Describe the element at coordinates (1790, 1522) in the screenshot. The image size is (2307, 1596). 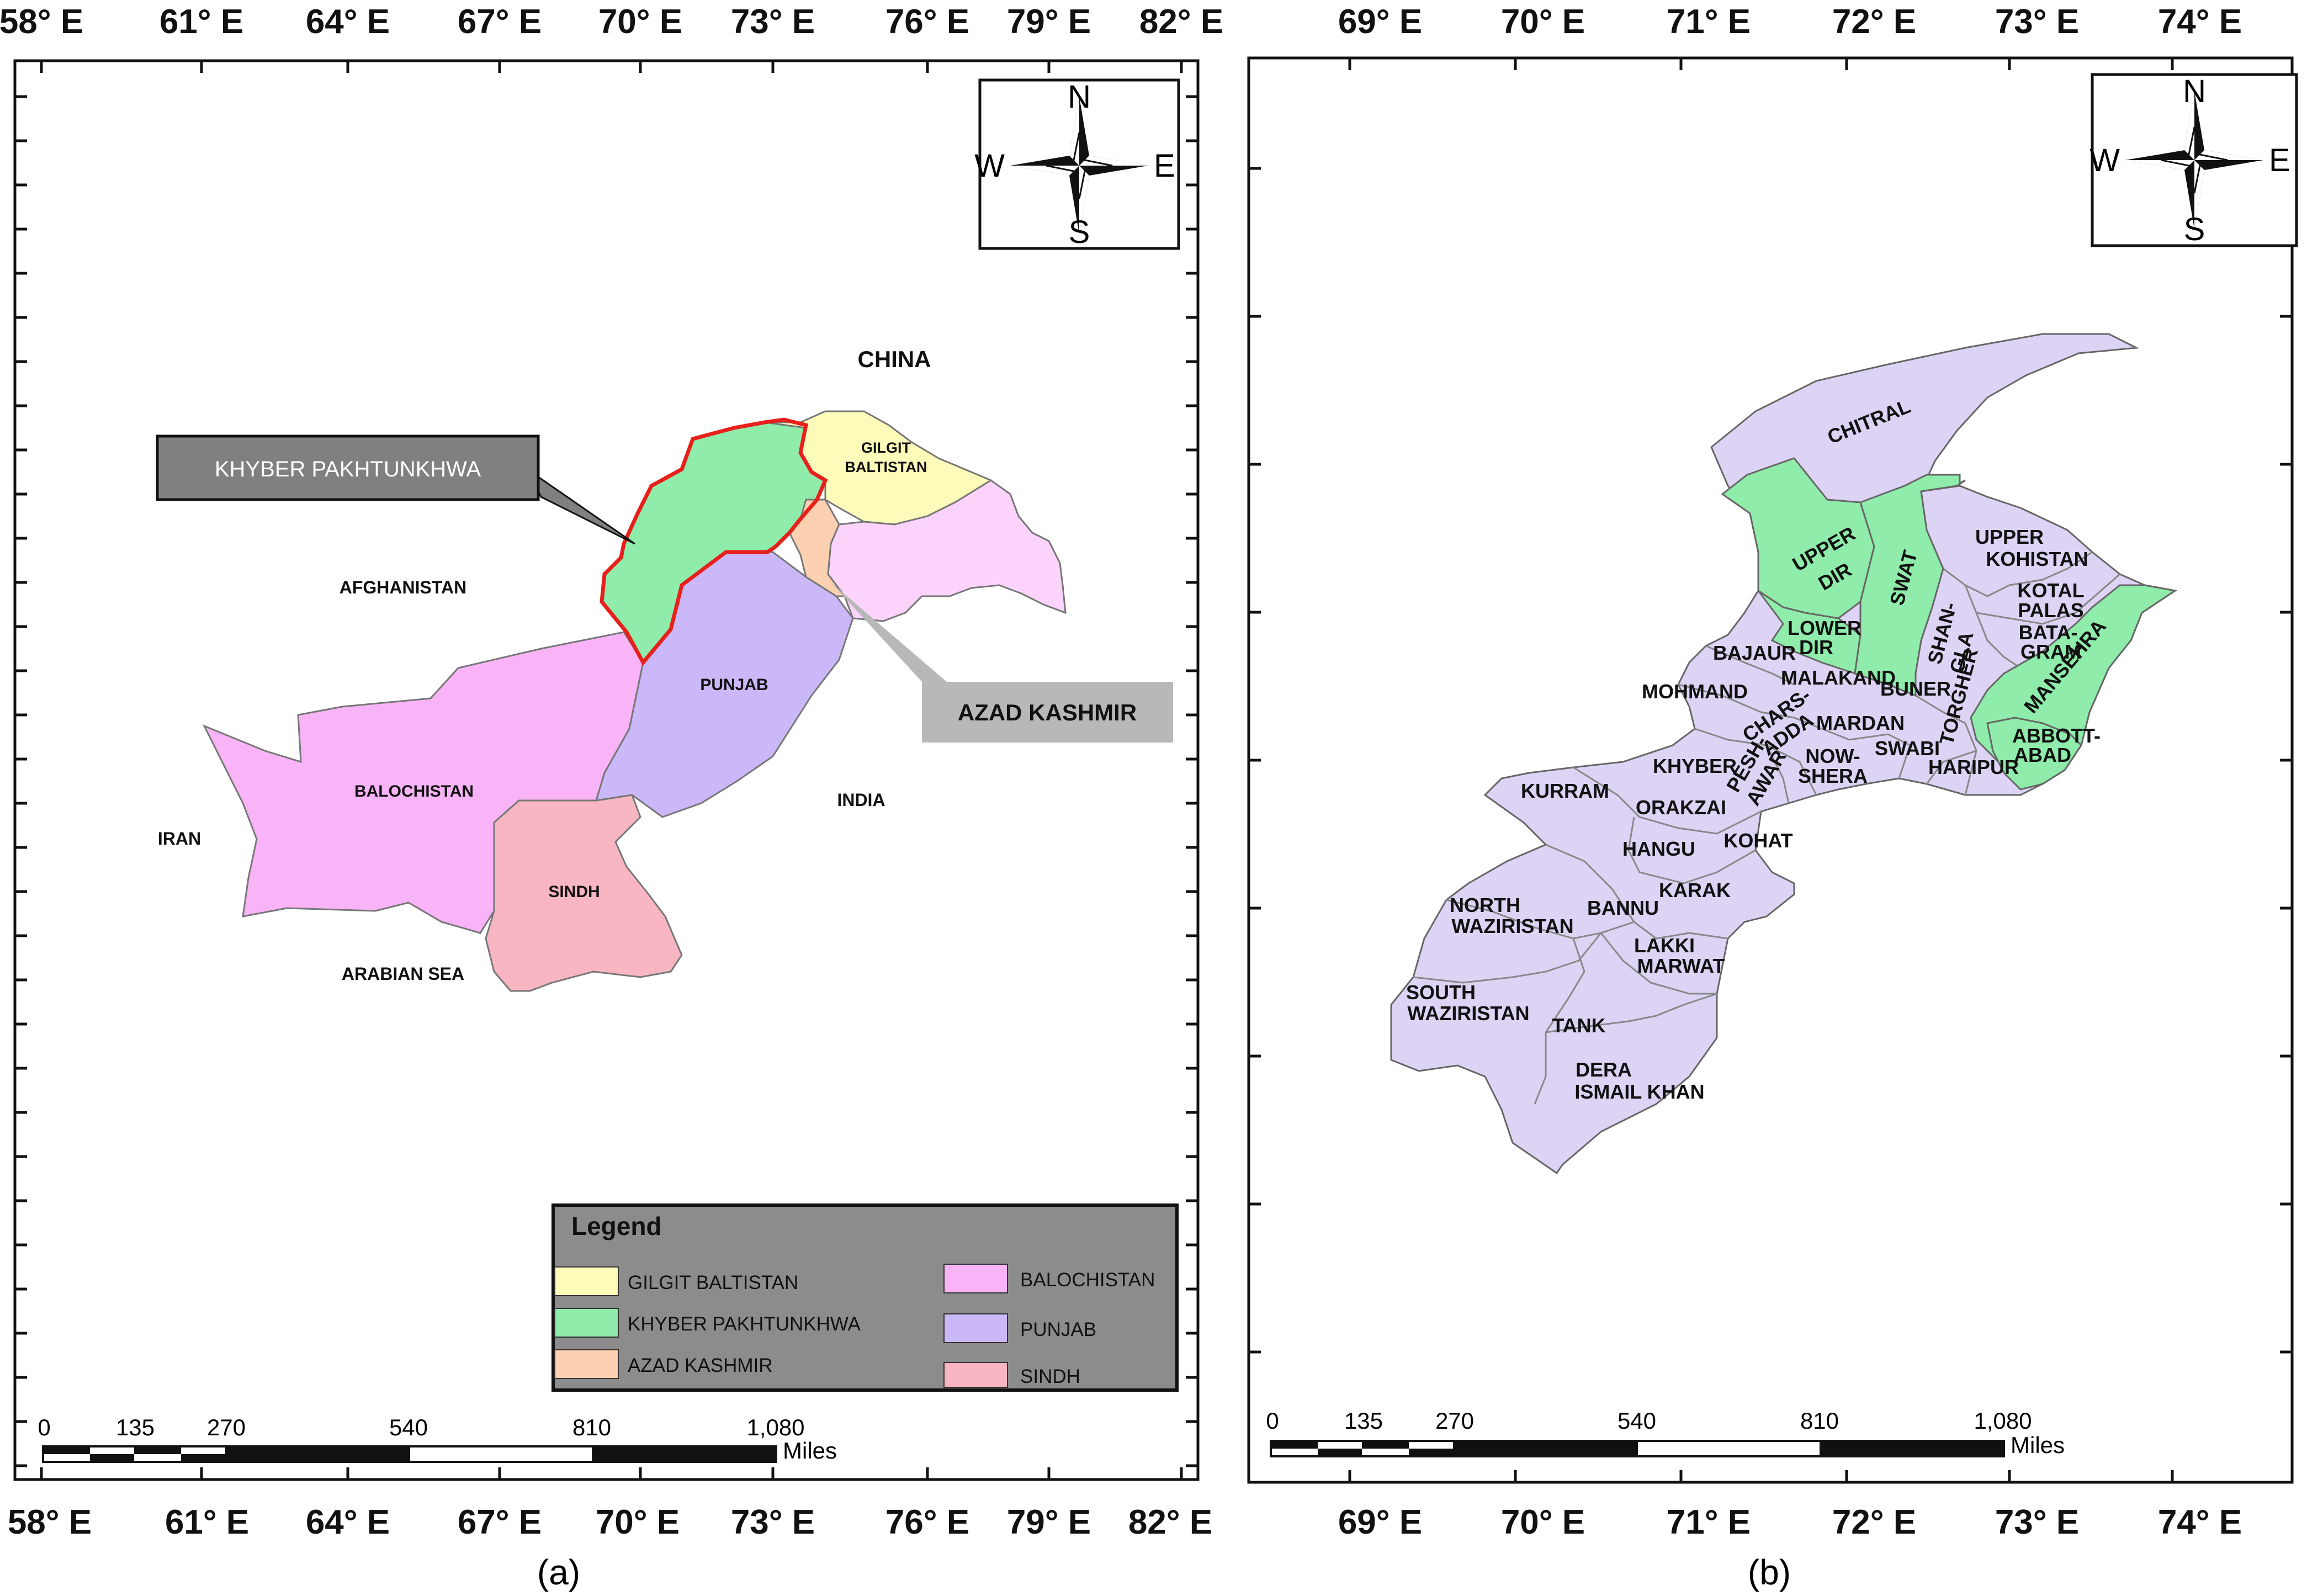
I see `panel-b-lon-labels-bottom: 69° E 70° E 71° E 72° E 73° E 74° E` at that location.